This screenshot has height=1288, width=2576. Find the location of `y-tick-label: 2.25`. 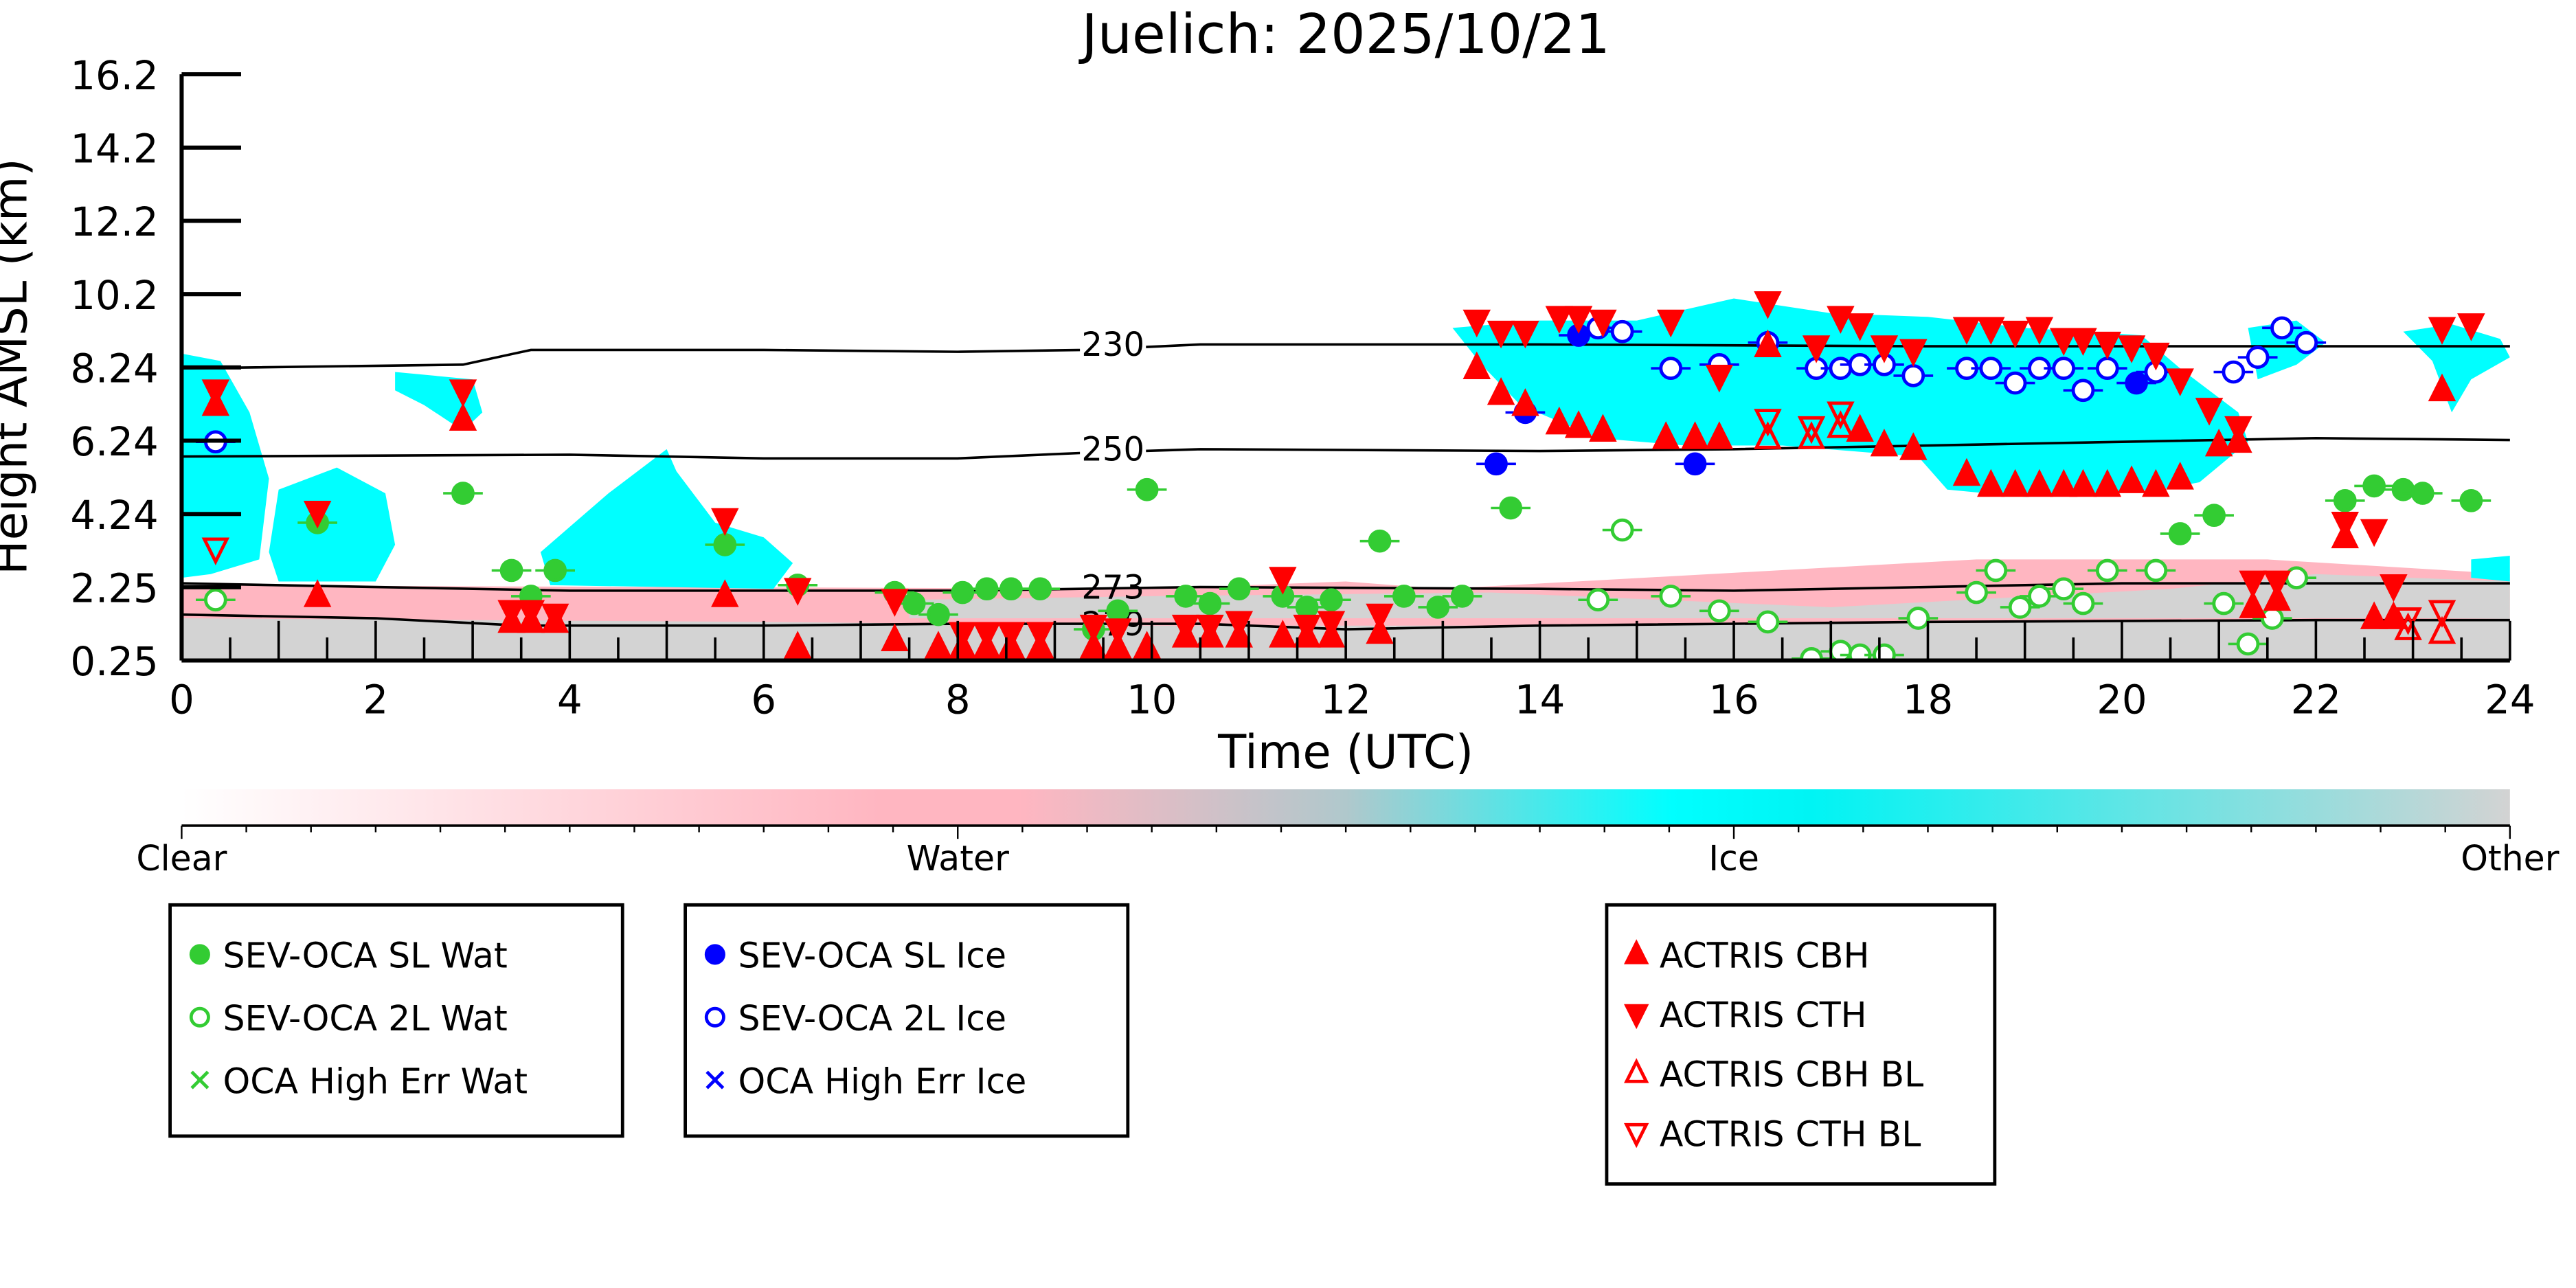

y-tick-label: 2.25 is located at coordinates (114, 588).